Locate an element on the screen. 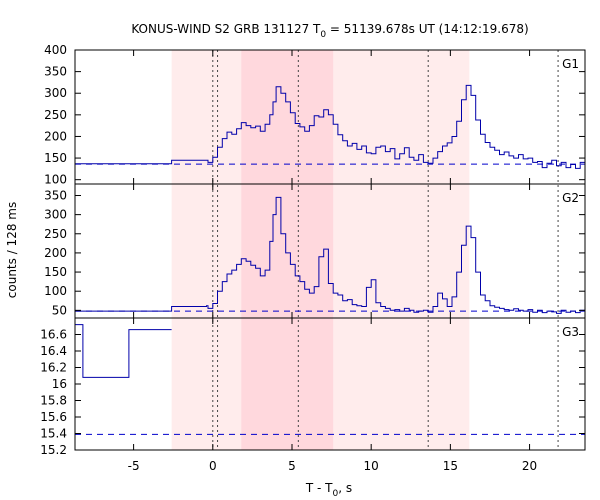 This screenshot has width=600, height=500. y-tick-label: 15.8 is located at coordinates (53, 401).